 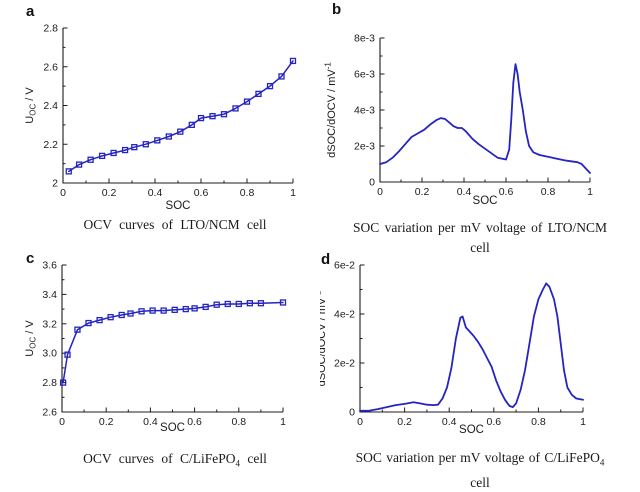 I want to click on svg-text: 3.4, so click(x=49, y=295).